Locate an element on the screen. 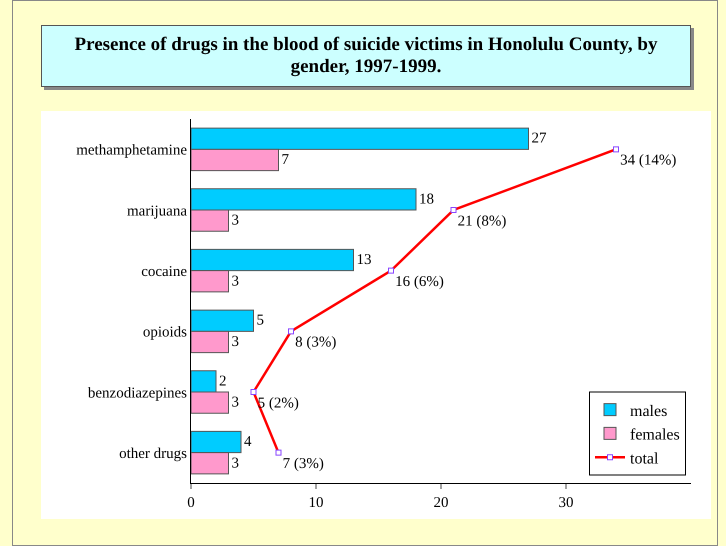 The width and height of the screenshot is (726, 546). chart-title: Presence of drugs in the blood of suicide victims in Honolulu County, by gender, 1997-1999. is located at coordinates (366, 56).